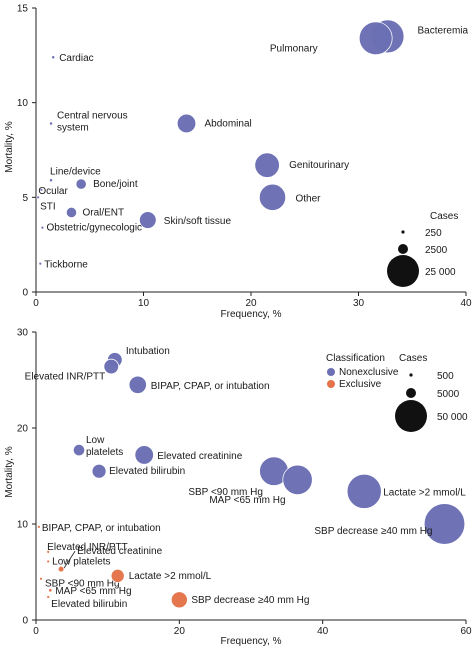  Describe the element at coordinates (364, 491) in the screenshot. I see `bubble-lactate-2-mmol-l-nonexclusive` at that location.